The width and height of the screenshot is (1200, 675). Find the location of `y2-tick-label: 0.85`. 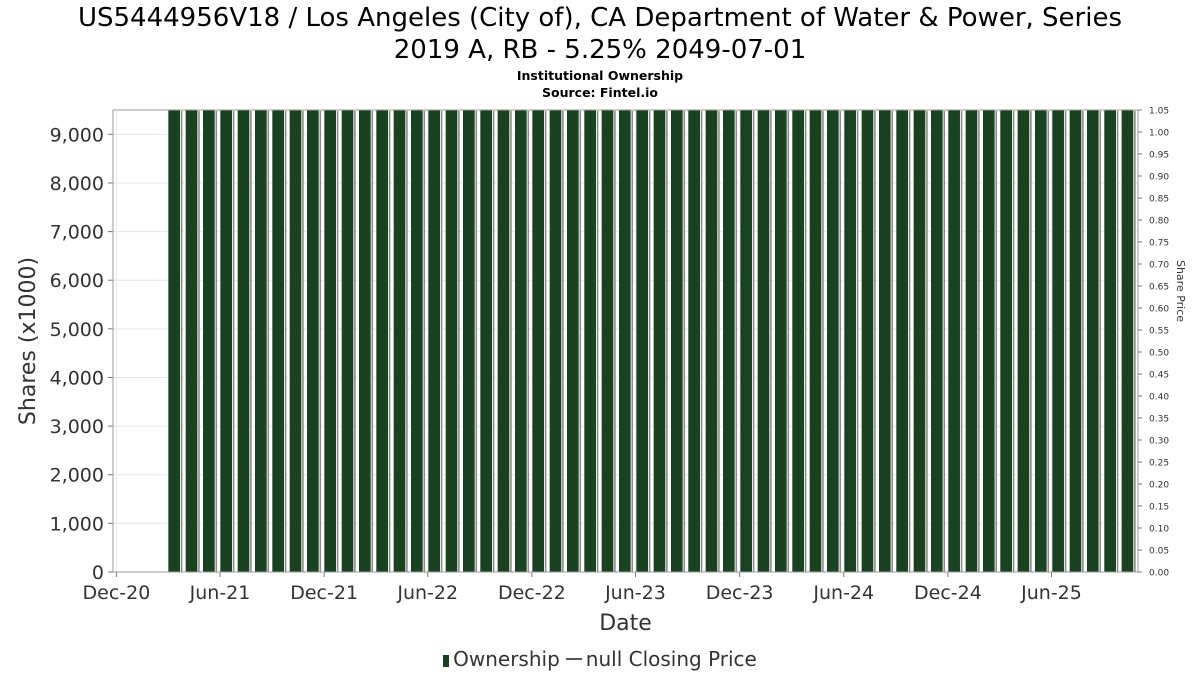

y2-tick-label: 0.85 is located at coordinates (1159, 200).